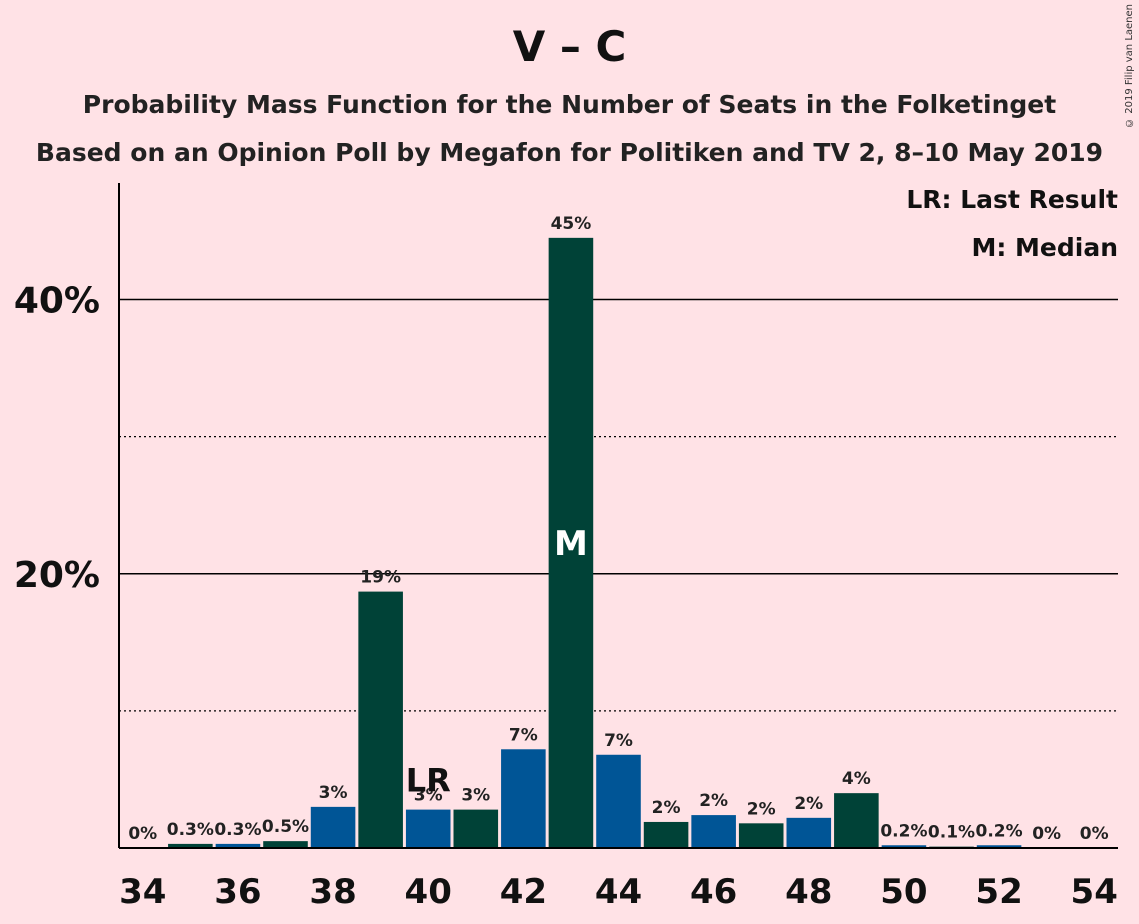  I want to click on bar-value-label: 45%, so click(571, 224).